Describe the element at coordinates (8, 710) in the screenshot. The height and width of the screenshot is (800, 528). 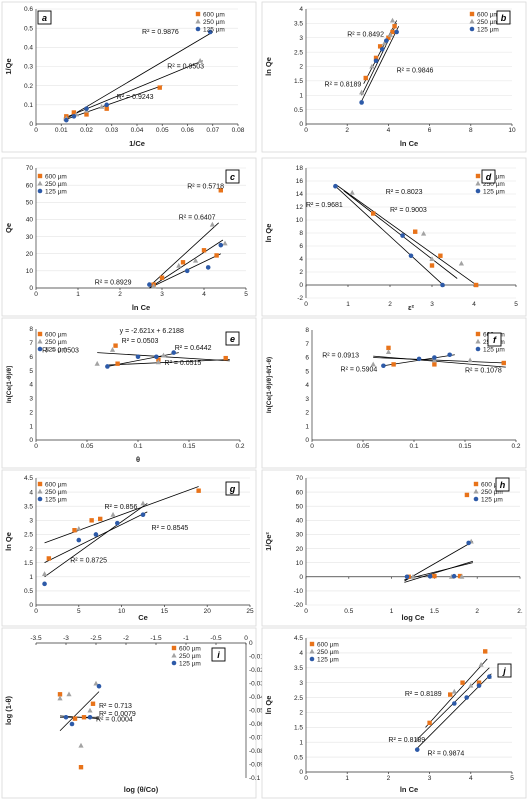
I see `y-axis-title: log (1-θ)` at that location.